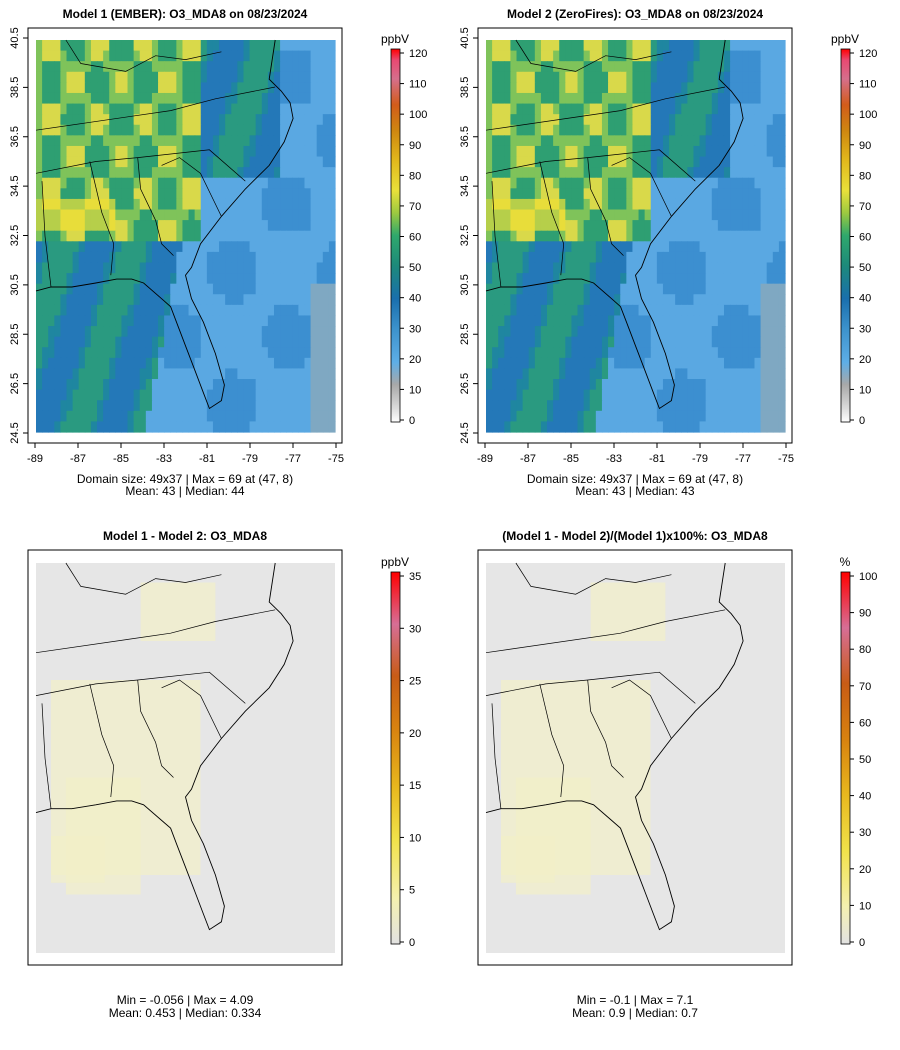  Describe the element at coordinates (35, 459) in the screenshot. I see `x-tick-label: -89` at that location.